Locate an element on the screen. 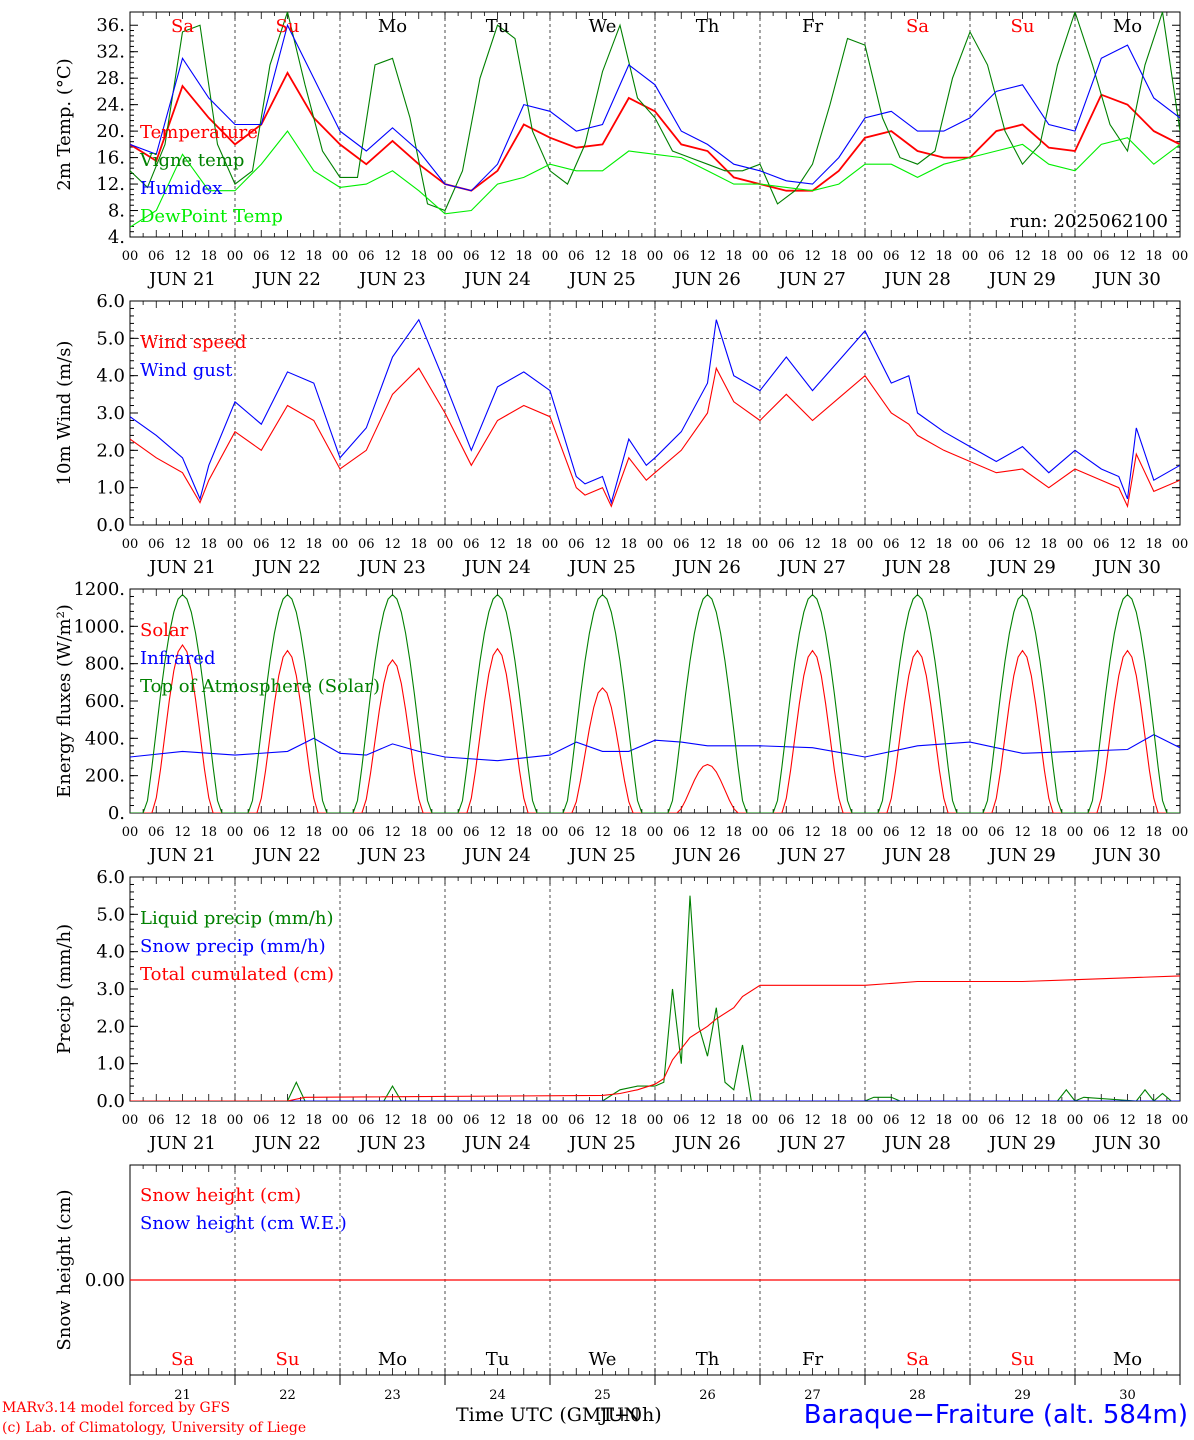 The width and height of the screenshot is (1194, 1440). y-axis-label: Snow height (cm) is located at coordinates (64, 1269).